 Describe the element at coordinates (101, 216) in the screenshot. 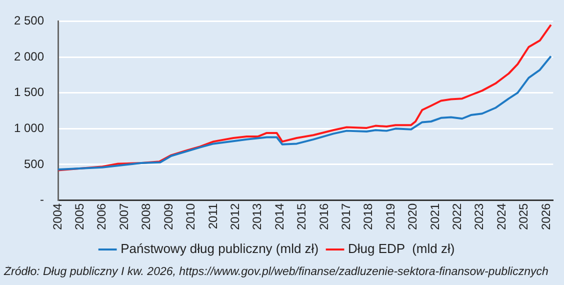

I see `x-tick-label: 2006` at that location.